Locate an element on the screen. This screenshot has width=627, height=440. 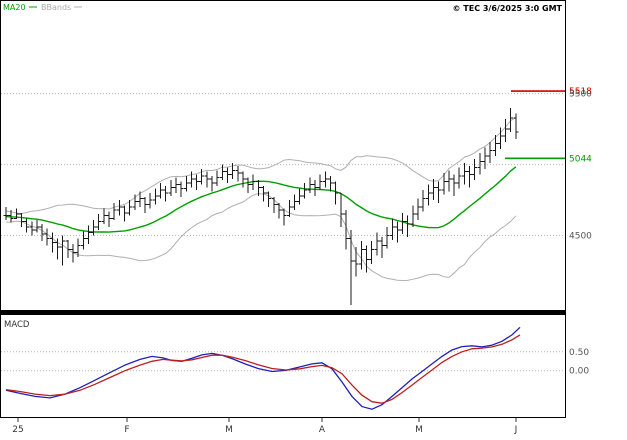
x-axis-label: 25 is located at coordinates (17, 430).